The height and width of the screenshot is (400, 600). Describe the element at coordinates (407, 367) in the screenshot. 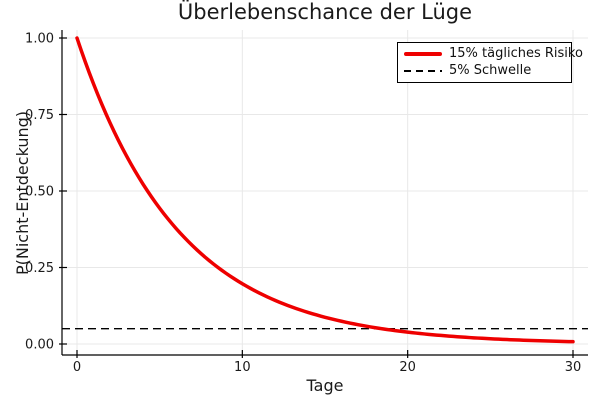

I see `x-tick-label: 20` at that location.